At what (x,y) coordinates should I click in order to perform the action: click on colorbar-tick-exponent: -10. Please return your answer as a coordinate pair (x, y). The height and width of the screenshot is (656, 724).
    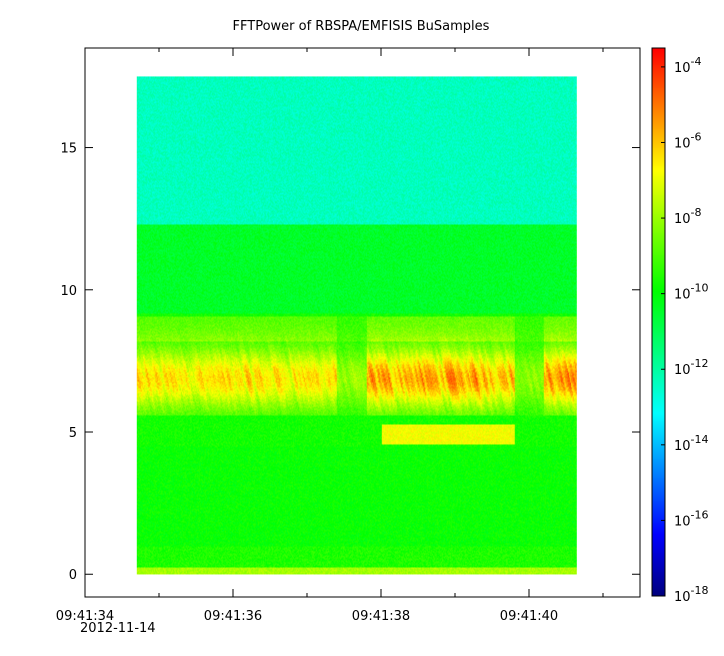
    Looking at the image, I should click on (700, 288).